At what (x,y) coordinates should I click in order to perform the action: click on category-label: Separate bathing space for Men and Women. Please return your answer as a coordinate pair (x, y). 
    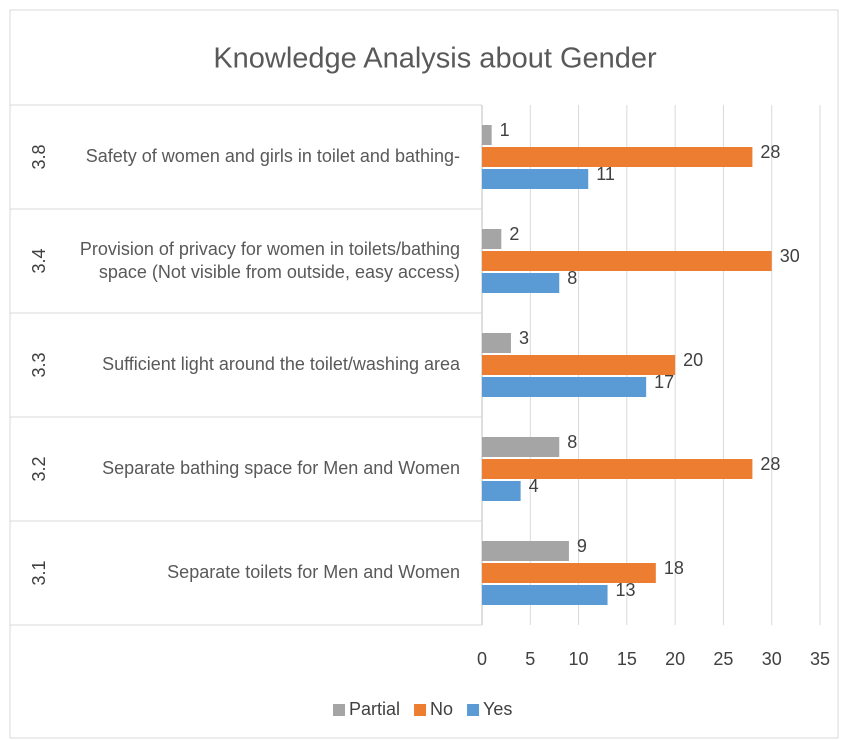
    Looking at the image, I should click on (281, 468).